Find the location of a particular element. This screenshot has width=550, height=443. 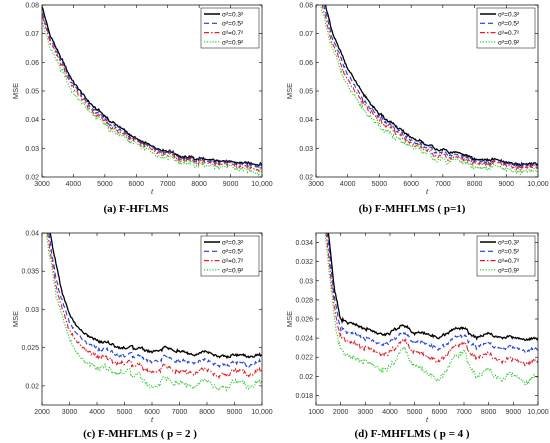

caption: (a) F-HFLMS is located at coordinates (135, 209).